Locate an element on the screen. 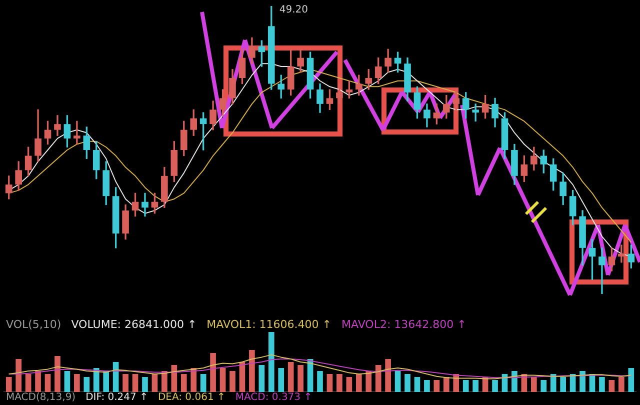  text: MACD(8,13,9) is located at coordinates (41, 398).